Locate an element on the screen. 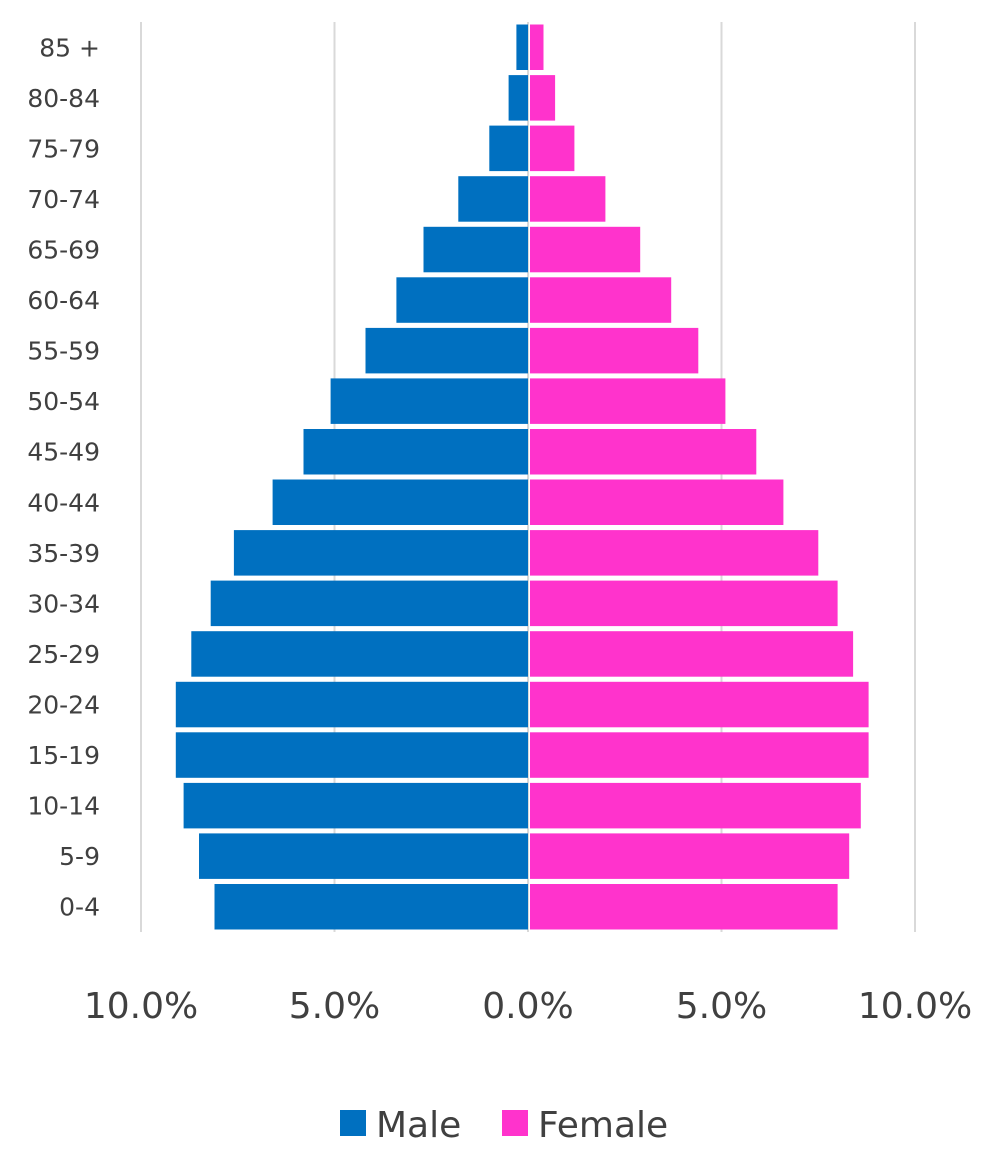 This screenshot has width=1000, height=1168. age-label-75-79: 75-79 is located at coordinates (63, 148).